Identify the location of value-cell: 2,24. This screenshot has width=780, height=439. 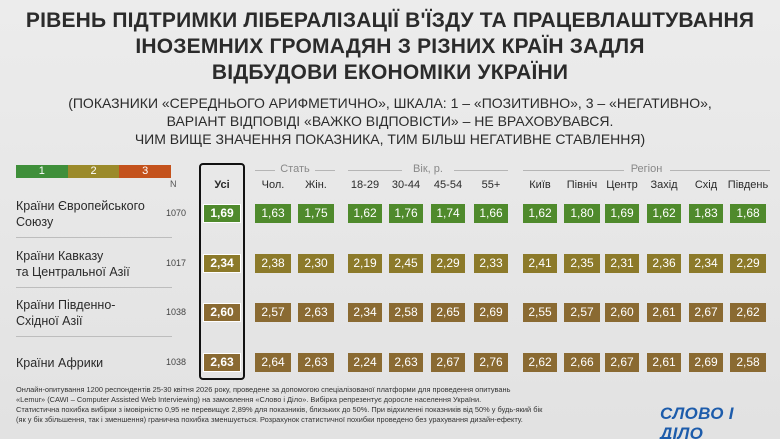
(365, 362).